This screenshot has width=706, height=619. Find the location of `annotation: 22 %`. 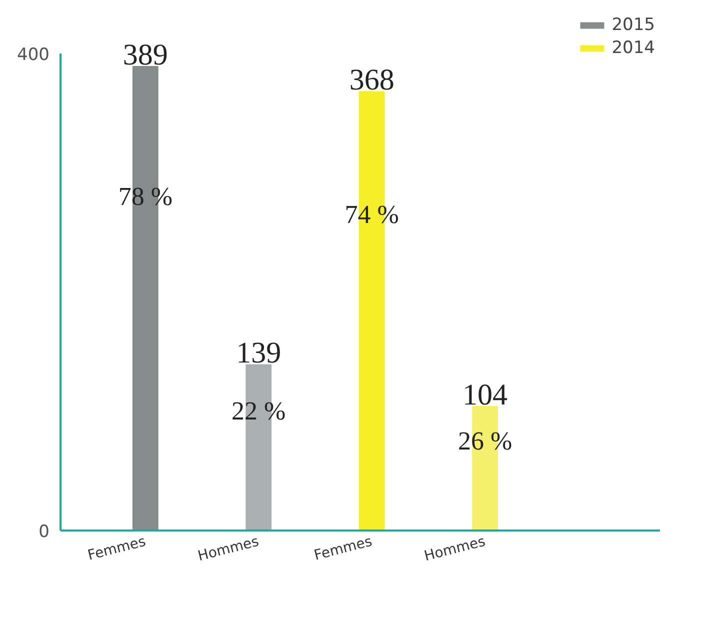

annotation: 22 % is located at coordinates (259, 411).